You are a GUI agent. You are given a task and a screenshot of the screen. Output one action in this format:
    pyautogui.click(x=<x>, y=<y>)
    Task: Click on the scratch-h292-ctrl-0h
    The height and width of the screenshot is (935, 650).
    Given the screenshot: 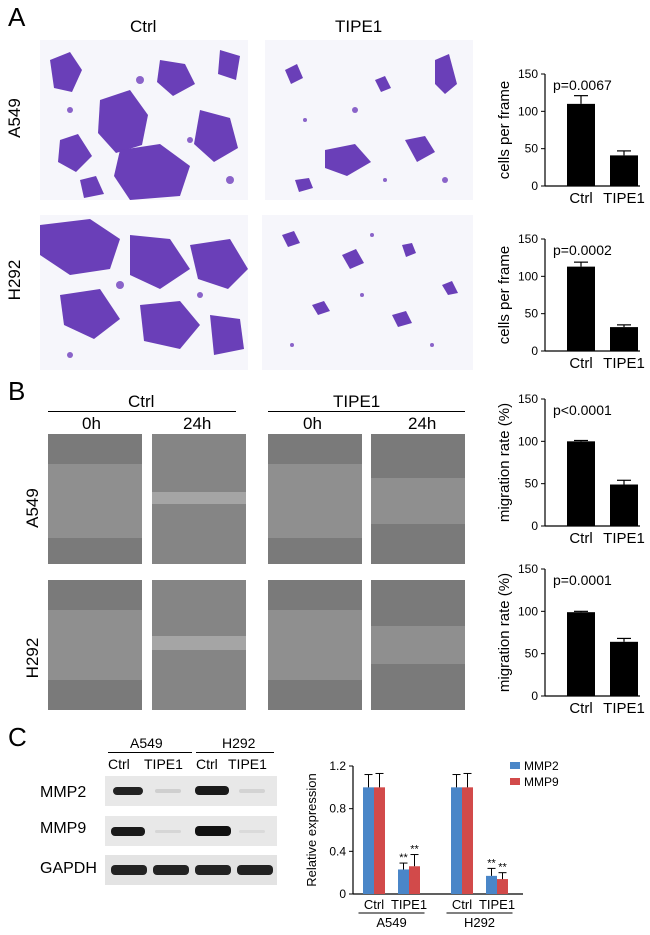 What is the action you would take?
    pyautogui.click(x=95, y=645)
    